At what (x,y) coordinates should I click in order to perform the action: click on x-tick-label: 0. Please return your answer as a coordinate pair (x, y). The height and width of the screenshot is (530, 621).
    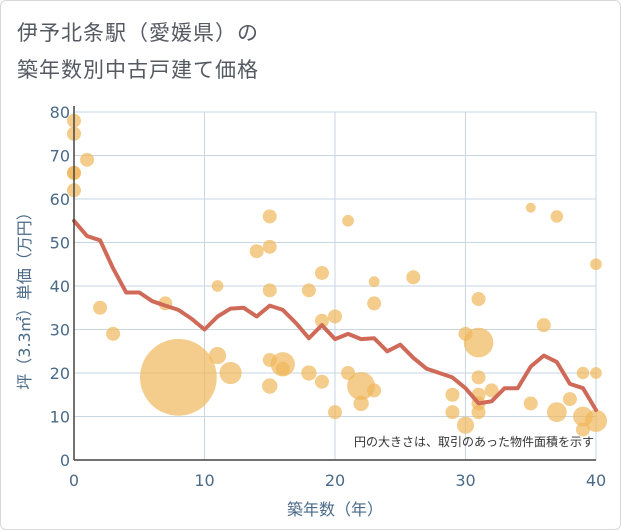
    Looking at the image, I should click on (74, 480).